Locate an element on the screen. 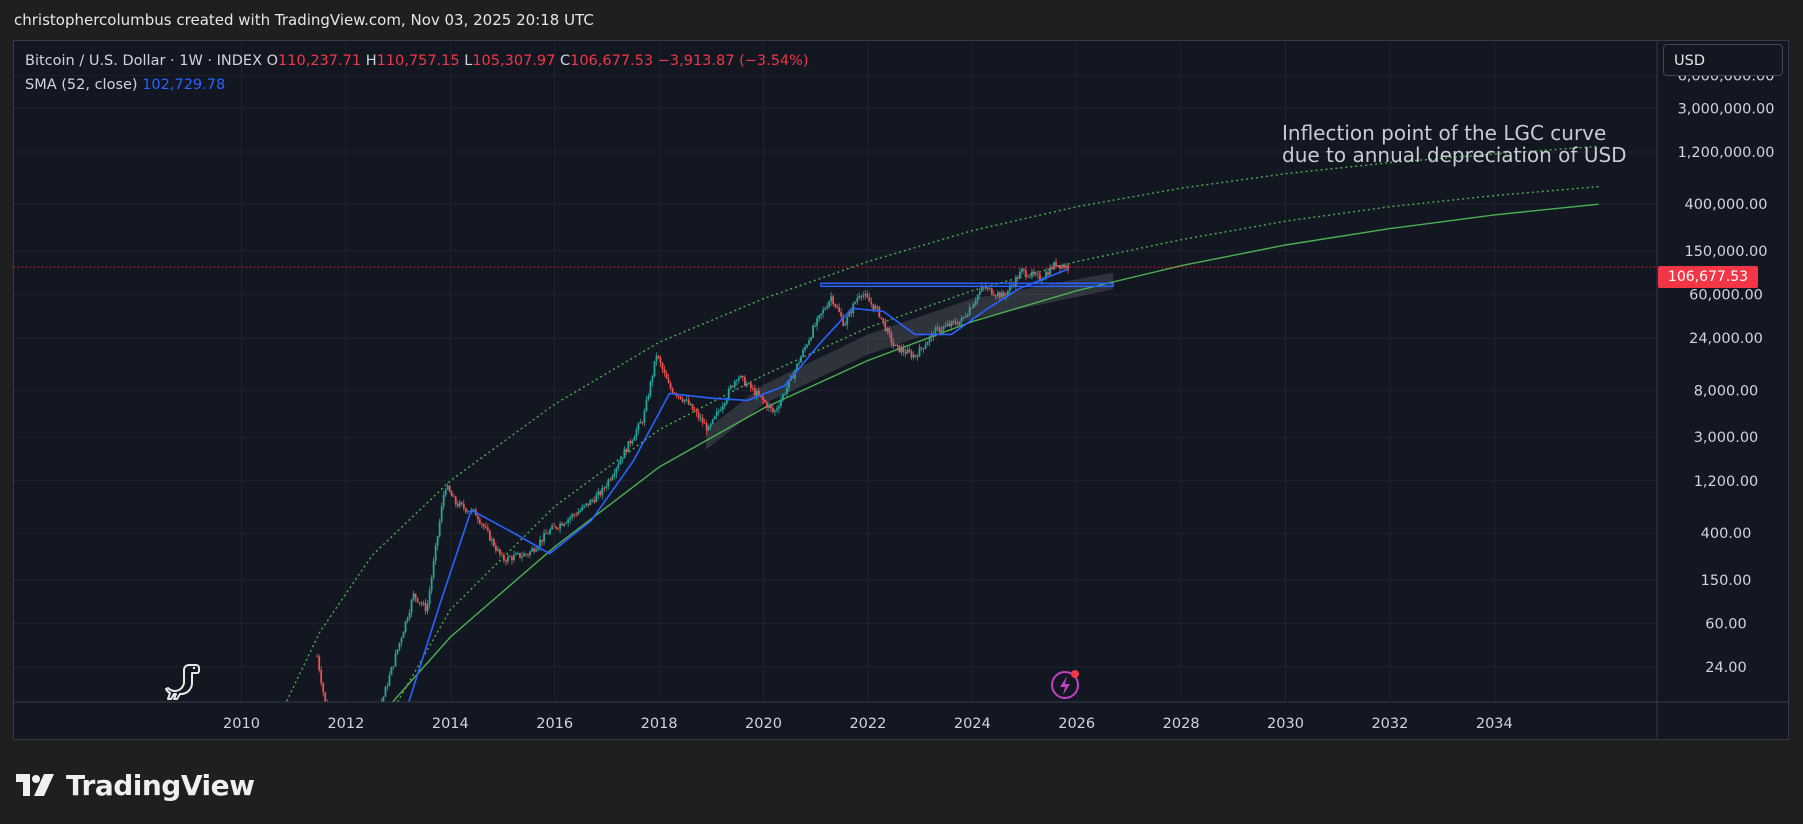 This screenshot has height=824, width=1803. time-tick-label: 2032 is located at coordinates (1389, 724).